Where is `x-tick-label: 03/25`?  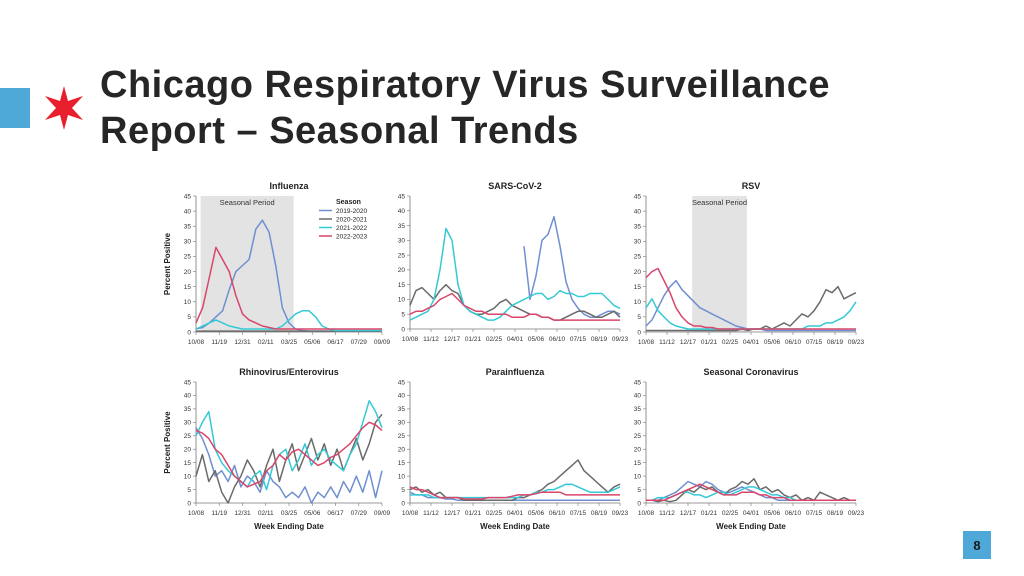 x-tick-label: 03/25 is located at coordinates (289, 513).